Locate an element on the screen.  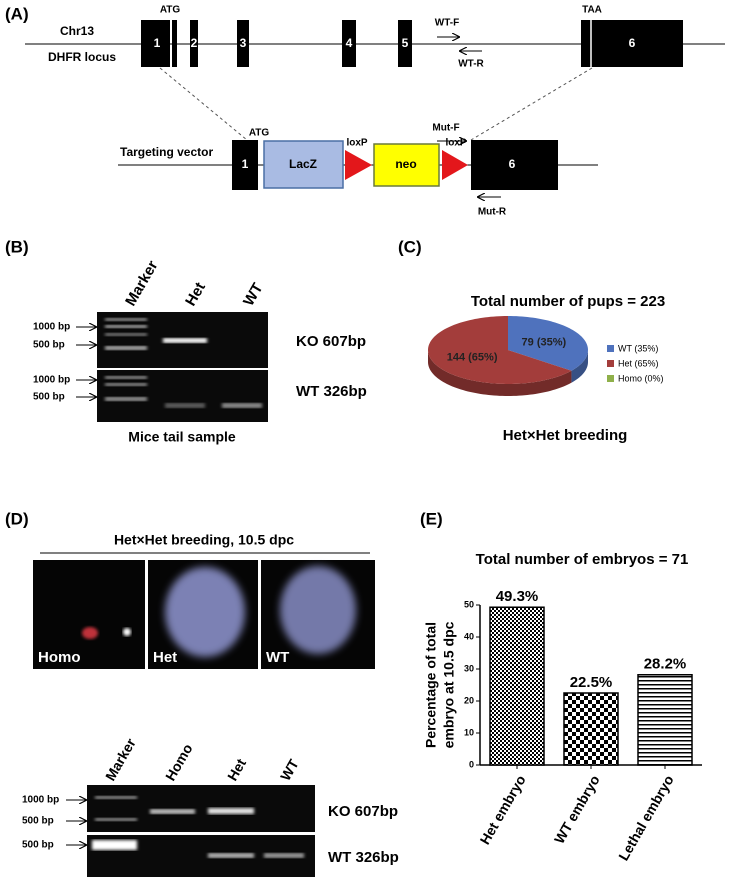
pie-side is located at coordinates (579, 366).